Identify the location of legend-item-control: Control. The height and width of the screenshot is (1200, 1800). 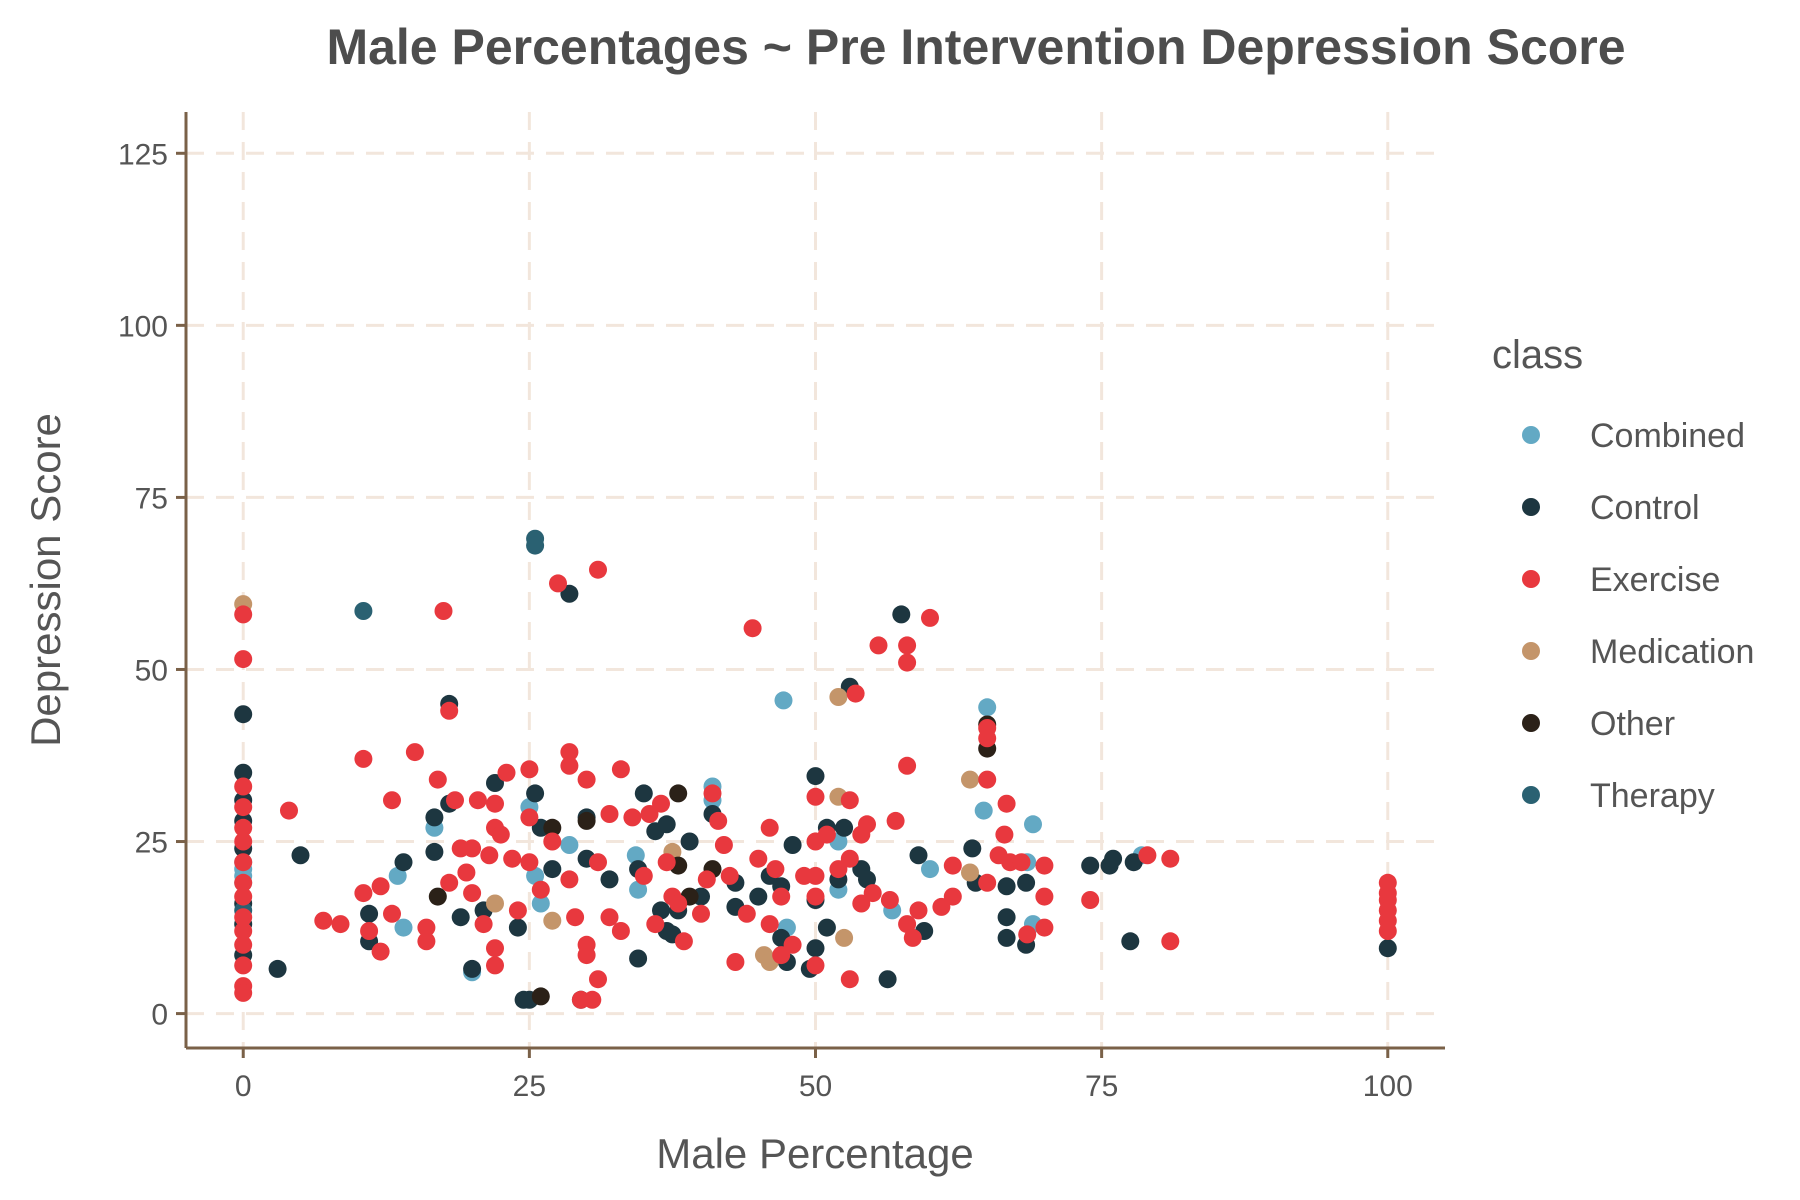
(1611, 508).